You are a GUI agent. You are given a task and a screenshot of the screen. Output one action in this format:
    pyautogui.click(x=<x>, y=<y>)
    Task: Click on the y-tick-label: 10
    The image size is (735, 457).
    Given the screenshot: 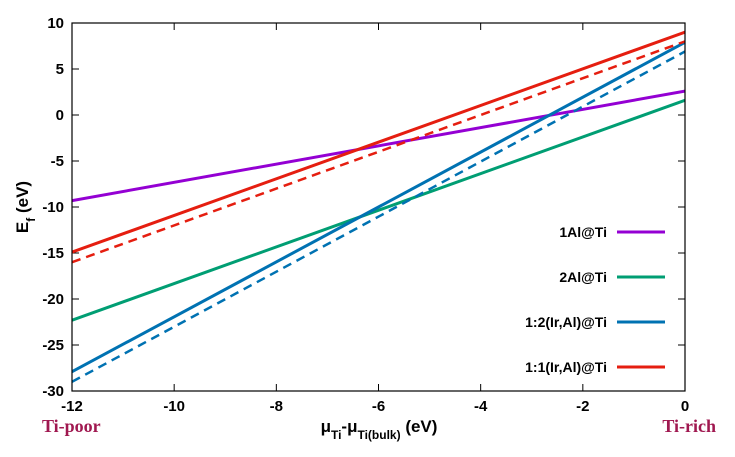 What is the action you would take?
    pyautogui.click(x=55, y=23)
    